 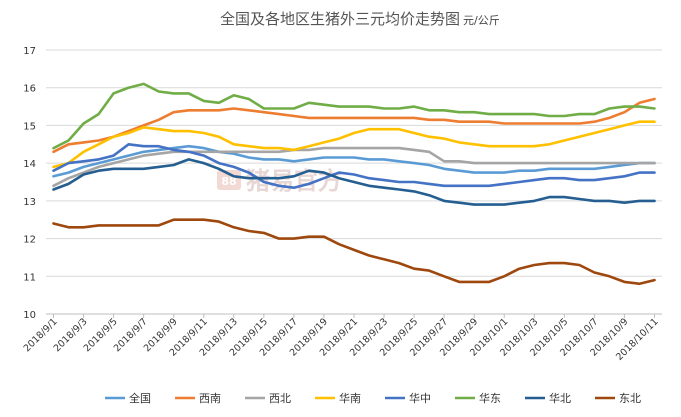 I want to click on y-tick-label: 11, so click(x=29, y=277).